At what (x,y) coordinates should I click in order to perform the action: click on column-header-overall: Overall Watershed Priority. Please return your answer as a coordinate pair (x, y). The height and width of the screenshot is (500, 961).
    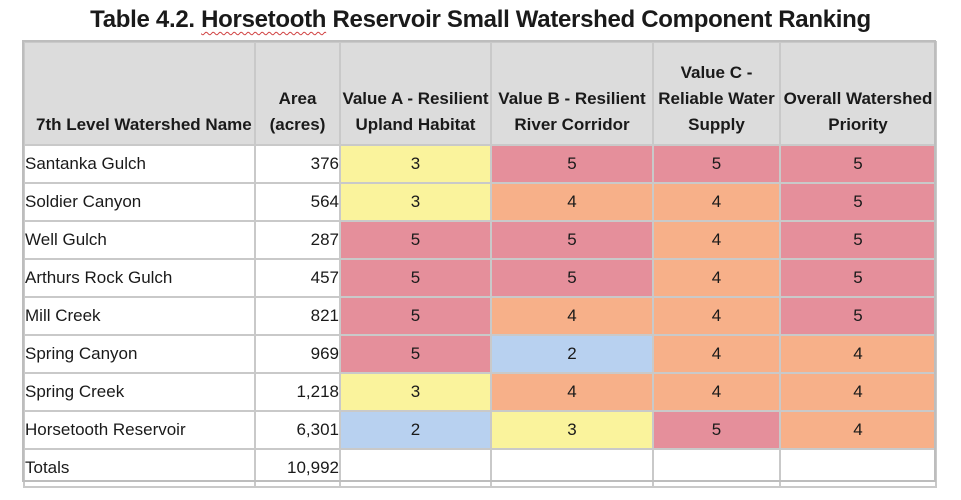
    Looking at the image, I should click on (858, 93).